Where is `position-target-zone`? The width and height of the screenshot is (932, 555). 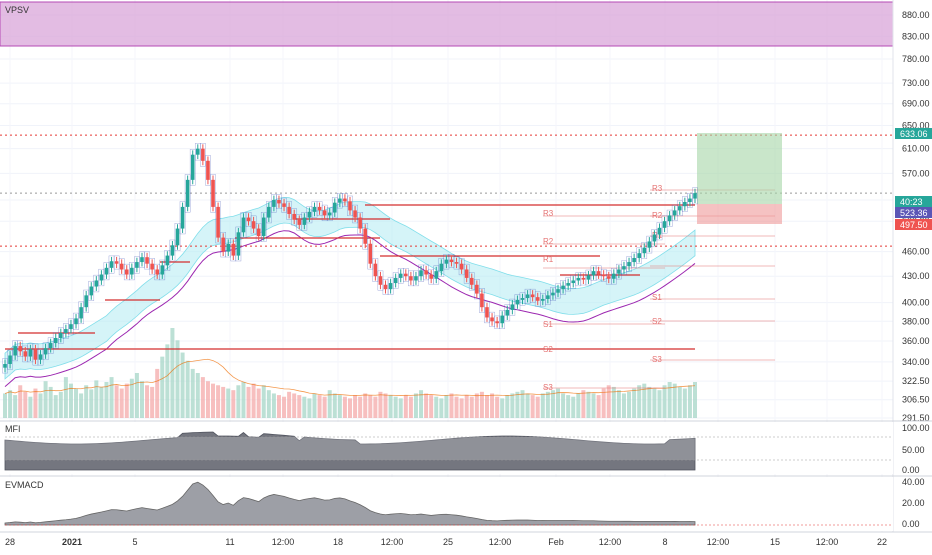 position-target-zone is located at coordinates (739, 168).